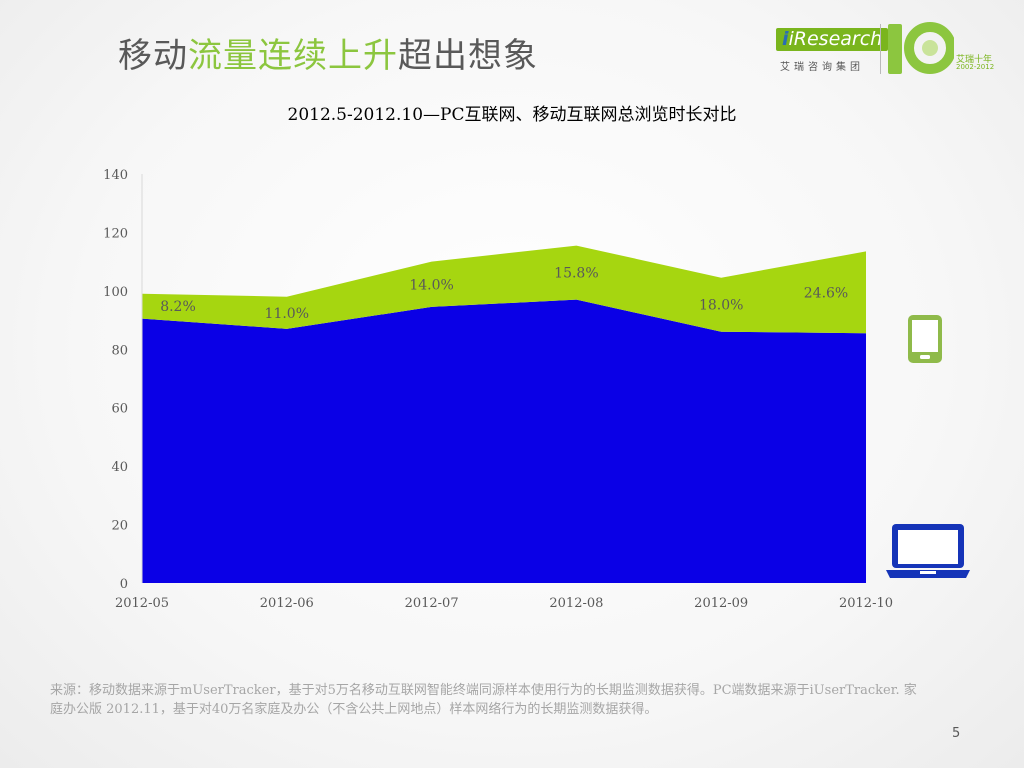 Image resolution: width=1024 pixels, height=768 pixels. I want to click on slide-title: 移动流量连续上升超出想象, so click(328, 52).